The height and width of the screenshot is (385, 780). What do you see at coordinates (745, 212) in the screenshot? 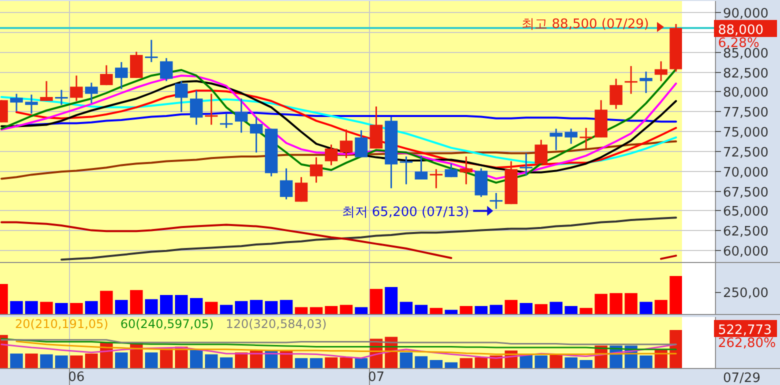
I see `y-tick-label: 65,000` at bounding box center [745, 212].